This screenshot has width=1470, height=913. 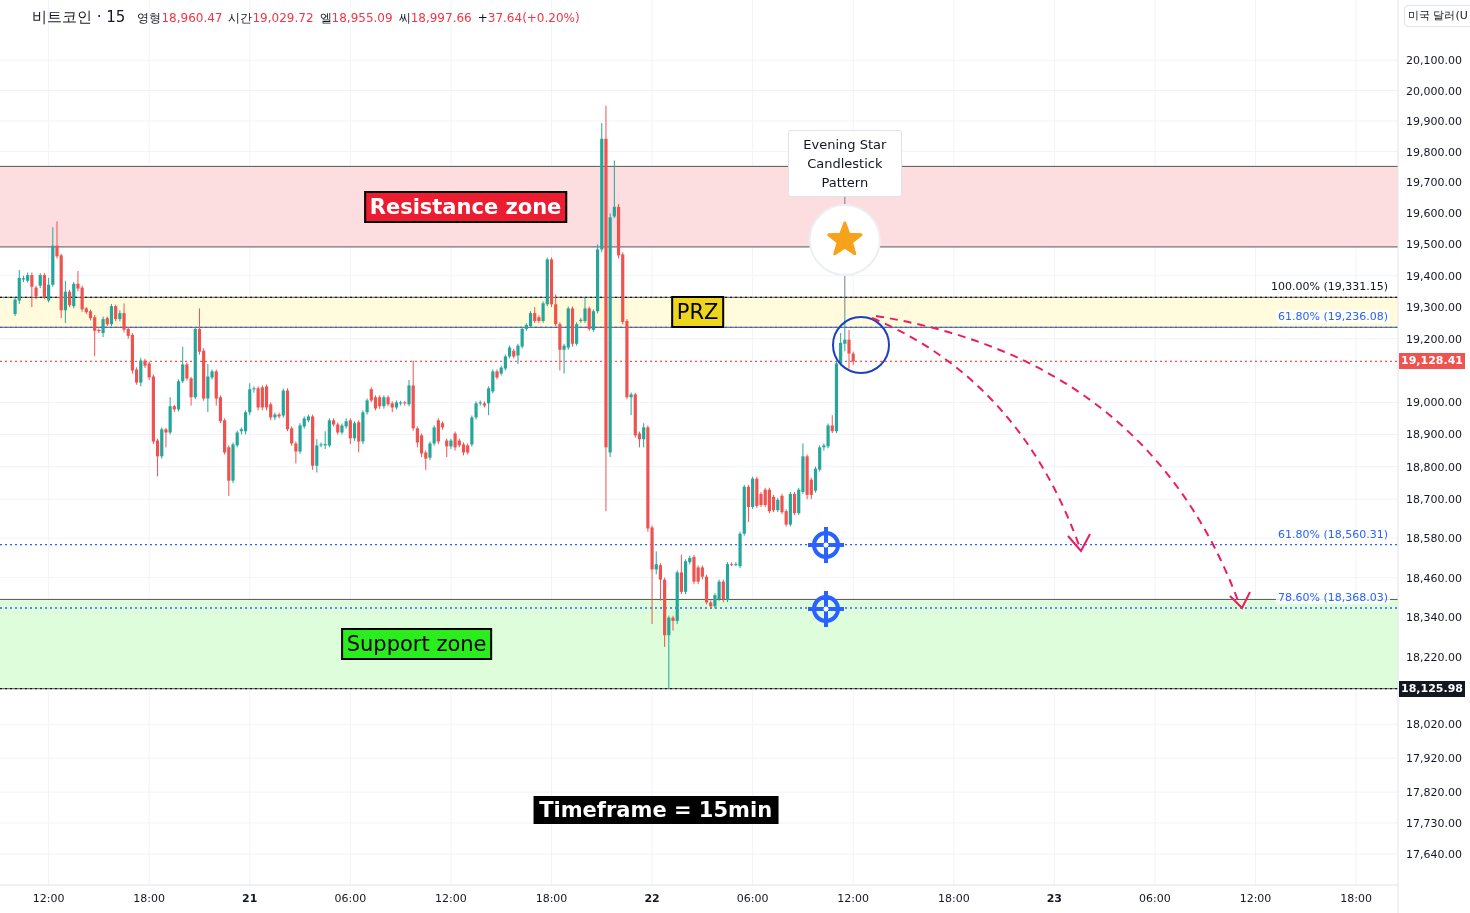 I want to click on y-tick-label: 17,920.00, so click(x=1434, y=758).